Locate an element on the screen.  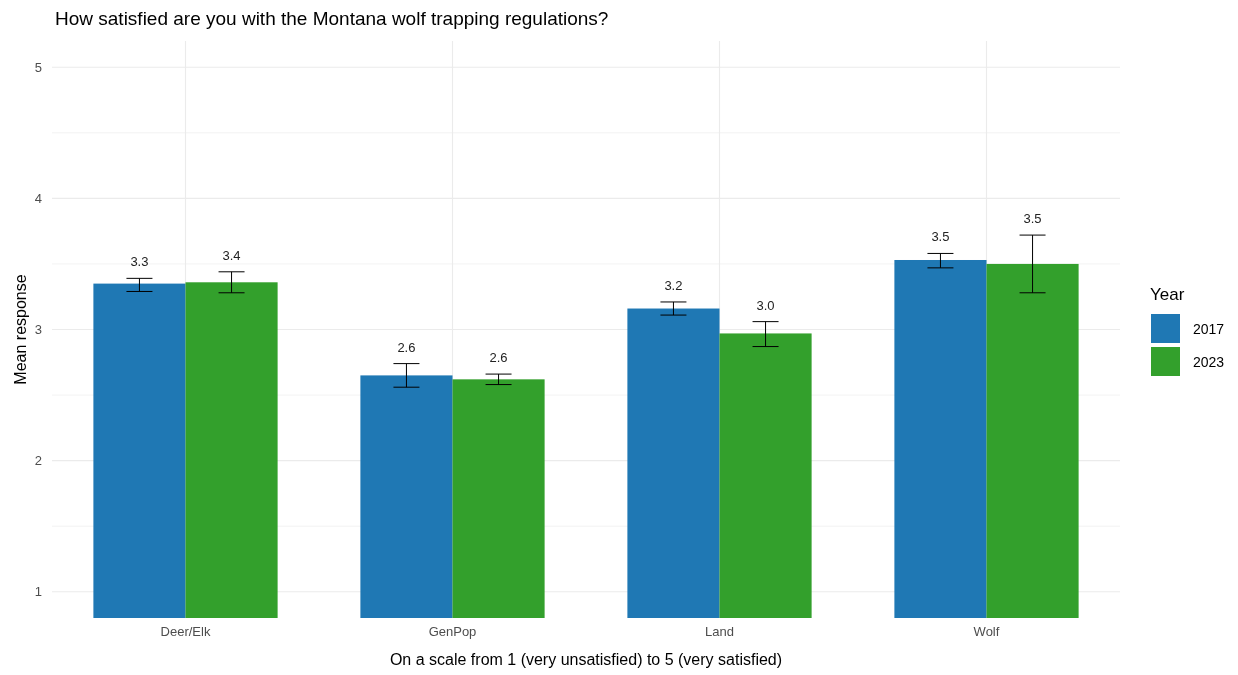
y-tick-label: 3 is located at coordinates (38, 330).